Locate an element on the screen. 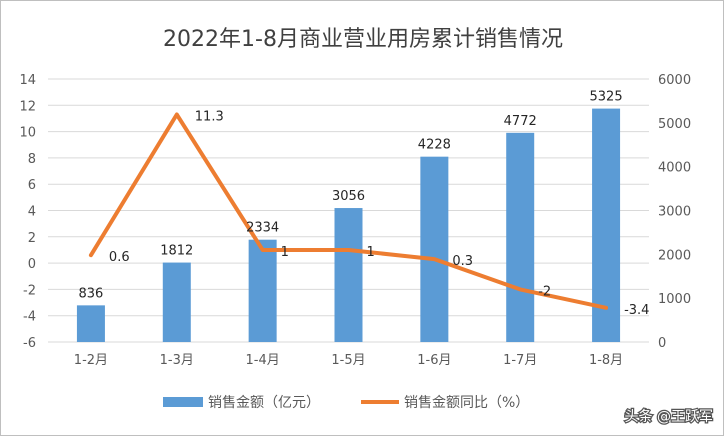  left-tick-label: 10 is located at coordinates (27, 133).